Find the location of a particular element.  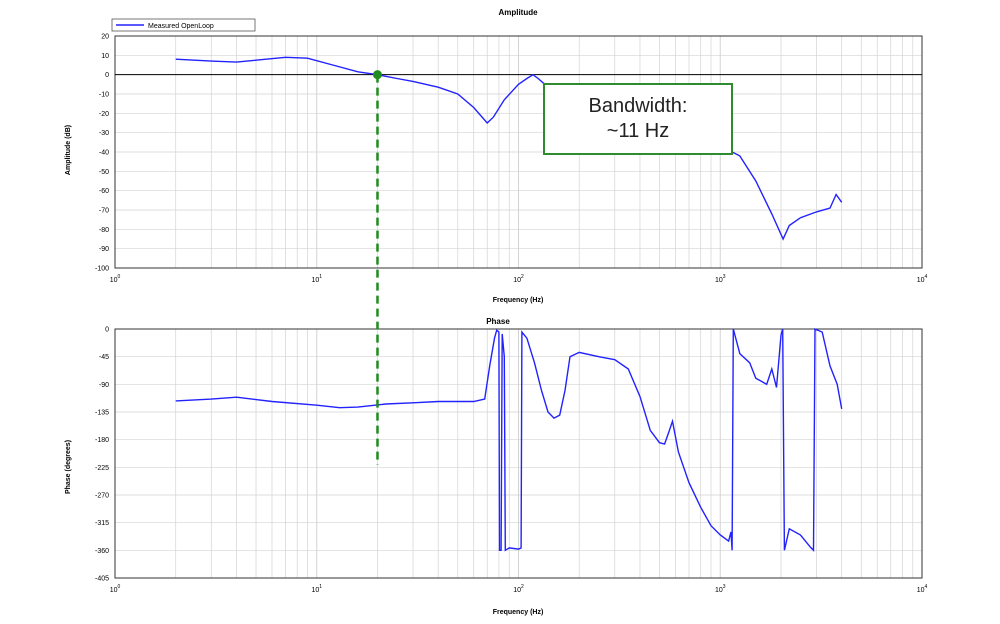

y-tick-label: -50 is located at coordinates (104, 172).